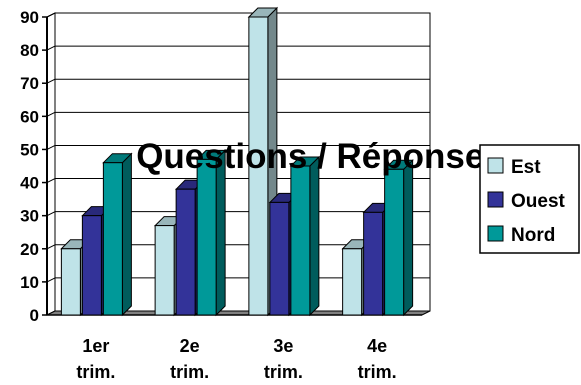 This screenshot has height=385, width=581. I want to click on legend-swatch-ouest, so click(495, 199).